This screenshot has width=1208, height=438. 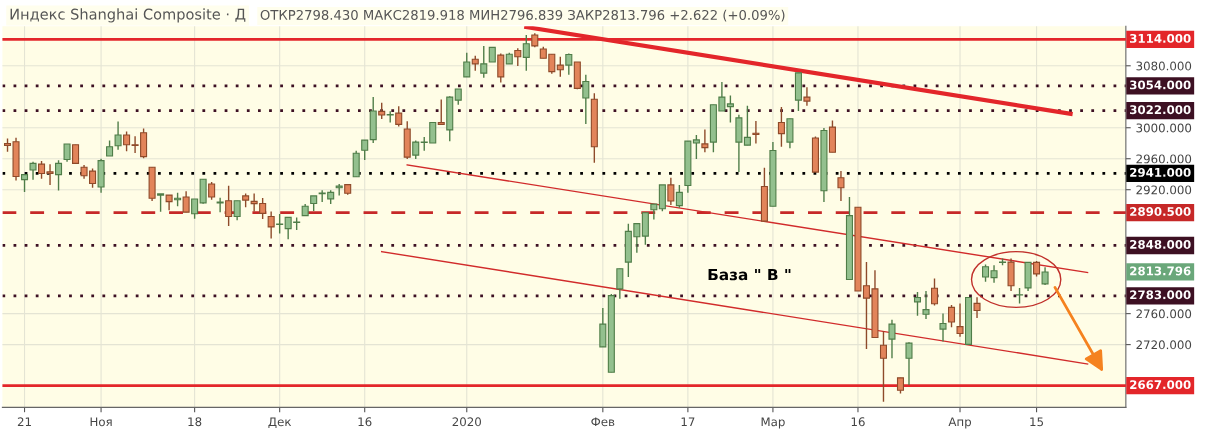 I want to click on chart-title: Индекс Shanghai Composite · Д, so click(x=128, y=15).